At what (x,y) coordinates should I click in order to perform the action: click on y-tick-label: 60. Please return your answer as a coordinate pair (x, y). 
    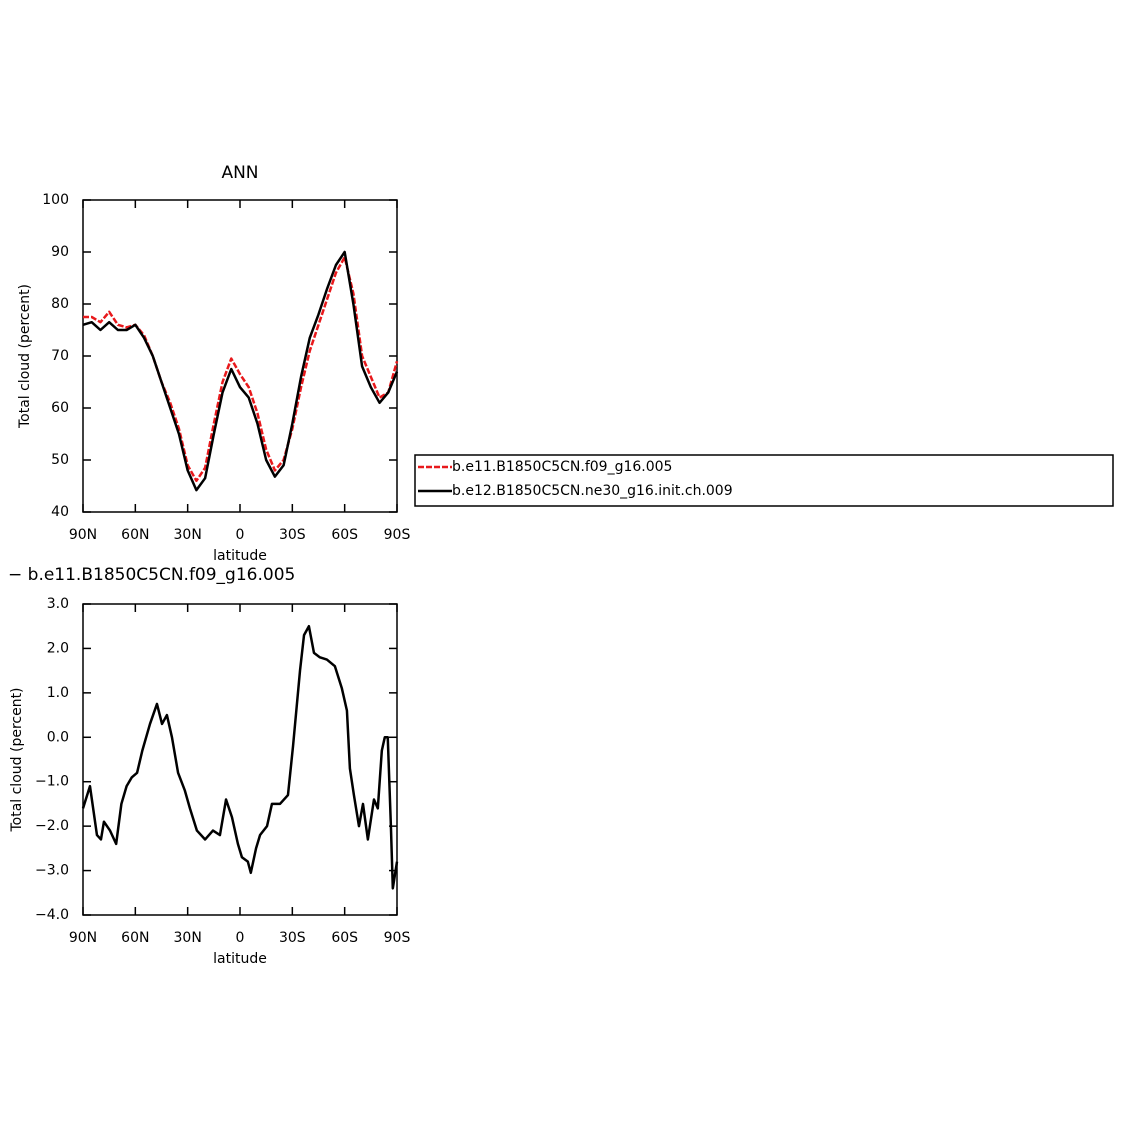
    Looking at the image, I should click on (60, 408).